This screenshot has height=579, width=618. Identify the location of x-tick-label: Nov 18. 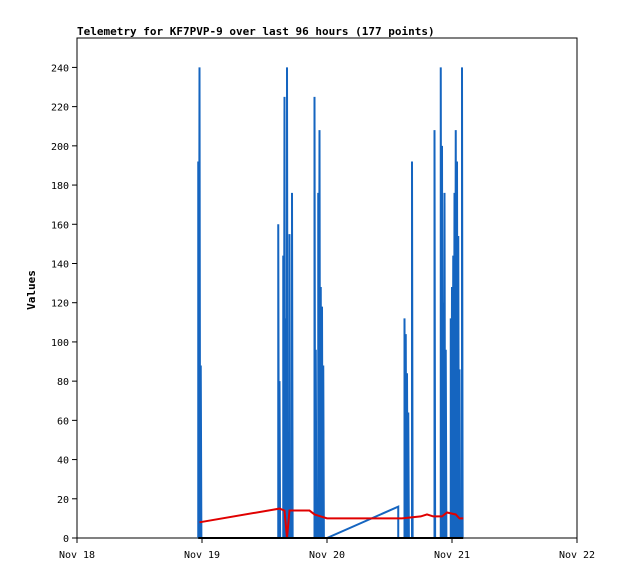
(77, 555).